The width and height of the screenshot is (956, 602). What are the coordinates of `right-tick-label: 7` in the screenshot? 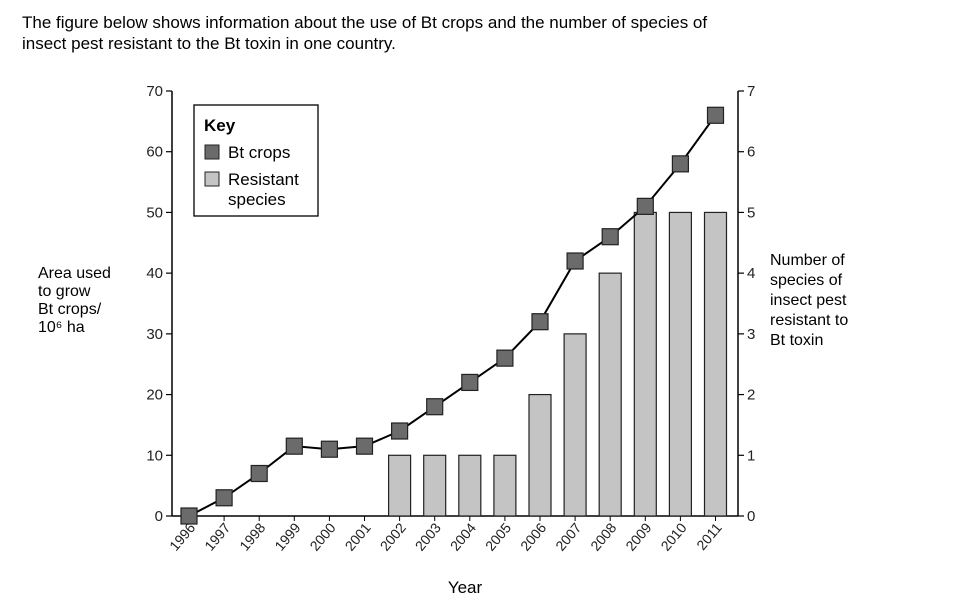 It's located at (751, 91).